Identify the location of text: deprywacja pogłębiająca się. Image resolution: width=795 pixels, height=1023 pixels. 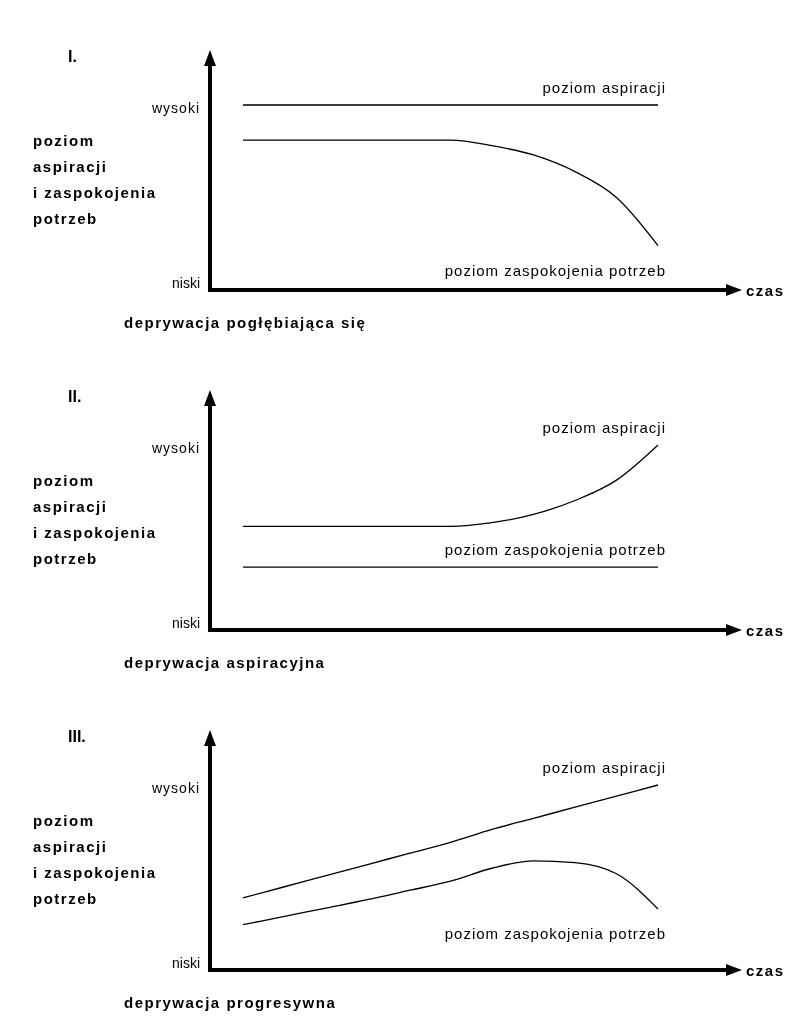
(245, 322).